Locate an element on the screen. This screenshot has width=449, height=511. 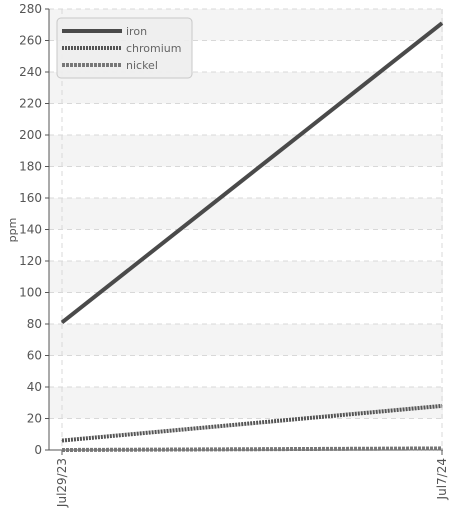
legend-label-chromium: chromium is located at coordinates (154, 48).